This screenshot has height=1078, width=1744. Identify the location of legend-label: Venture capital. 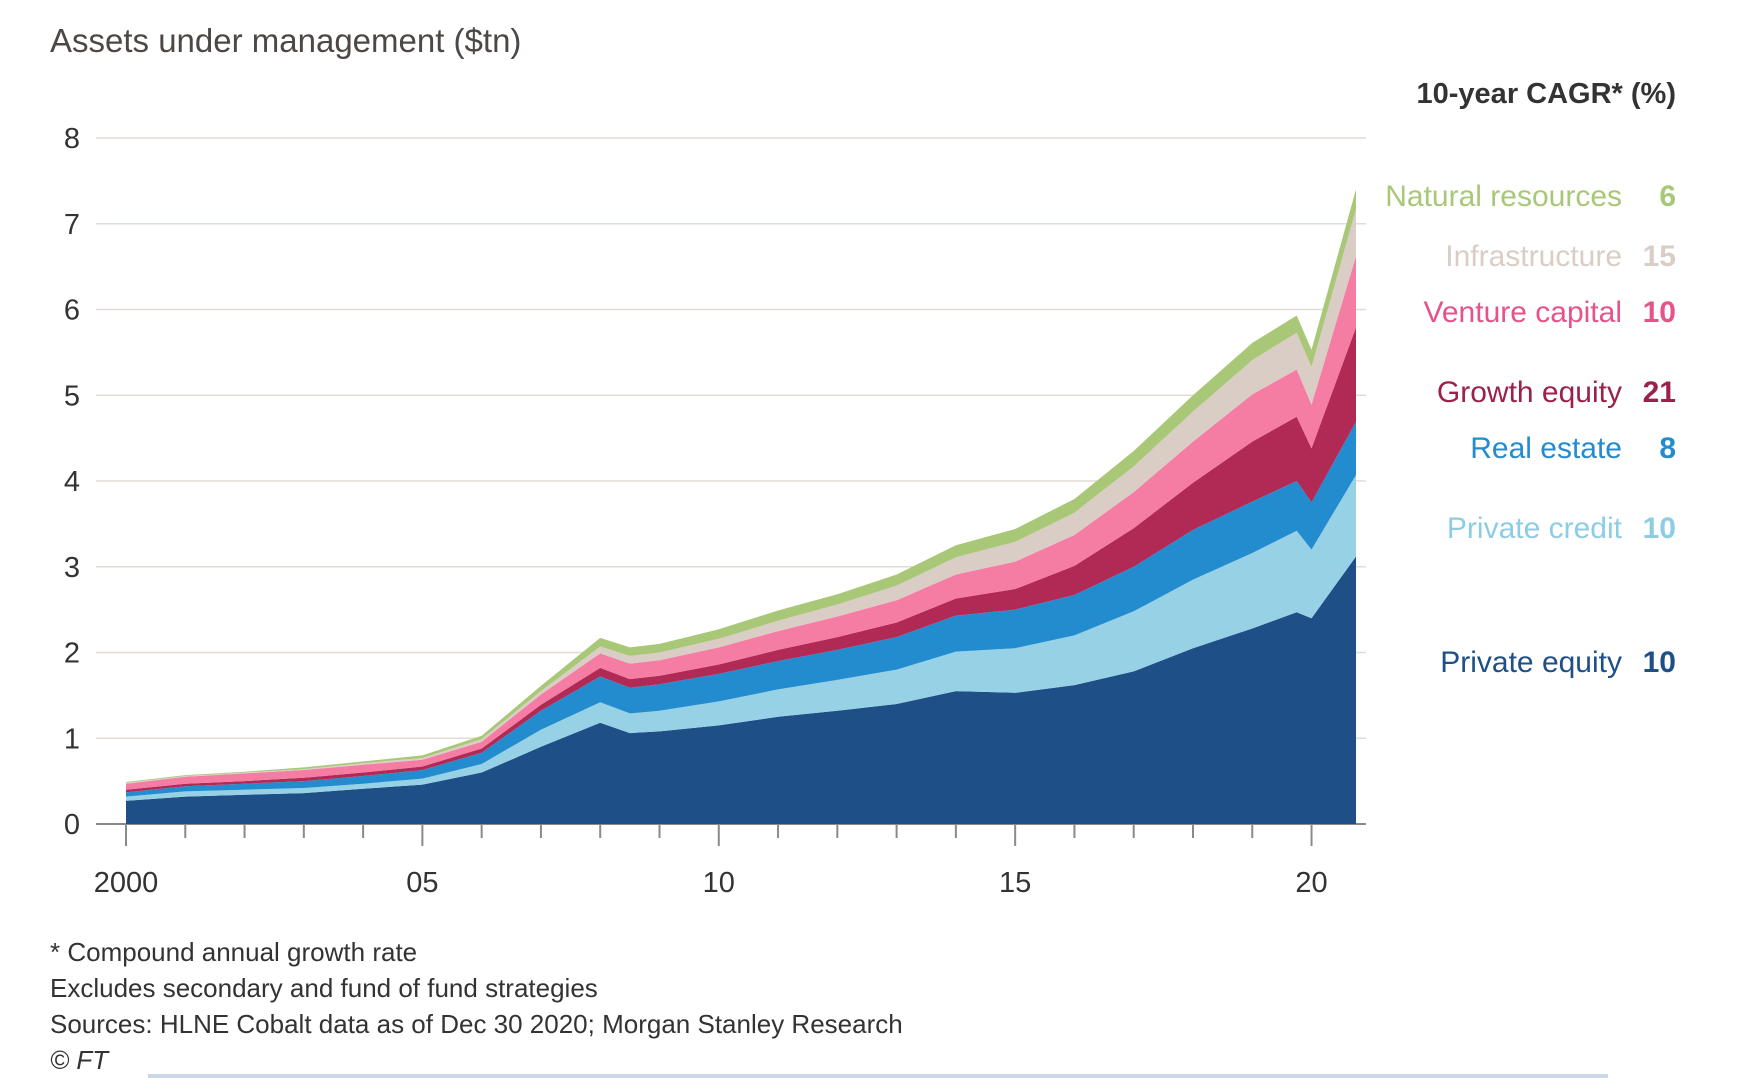
(1522, 312).